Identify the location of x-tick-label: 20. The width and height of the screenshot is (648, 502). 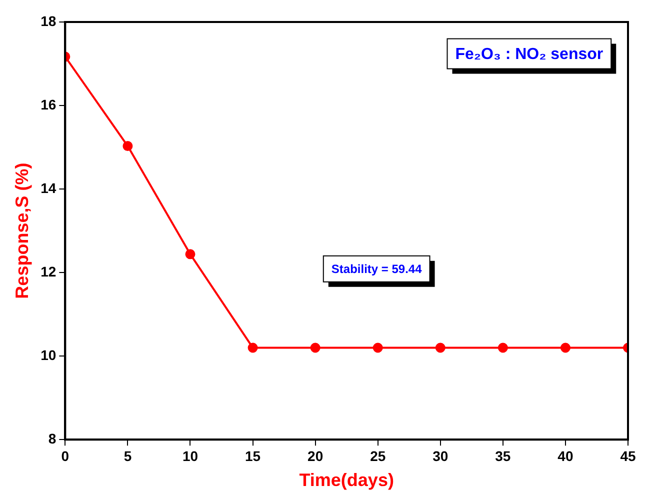
(316, 456).